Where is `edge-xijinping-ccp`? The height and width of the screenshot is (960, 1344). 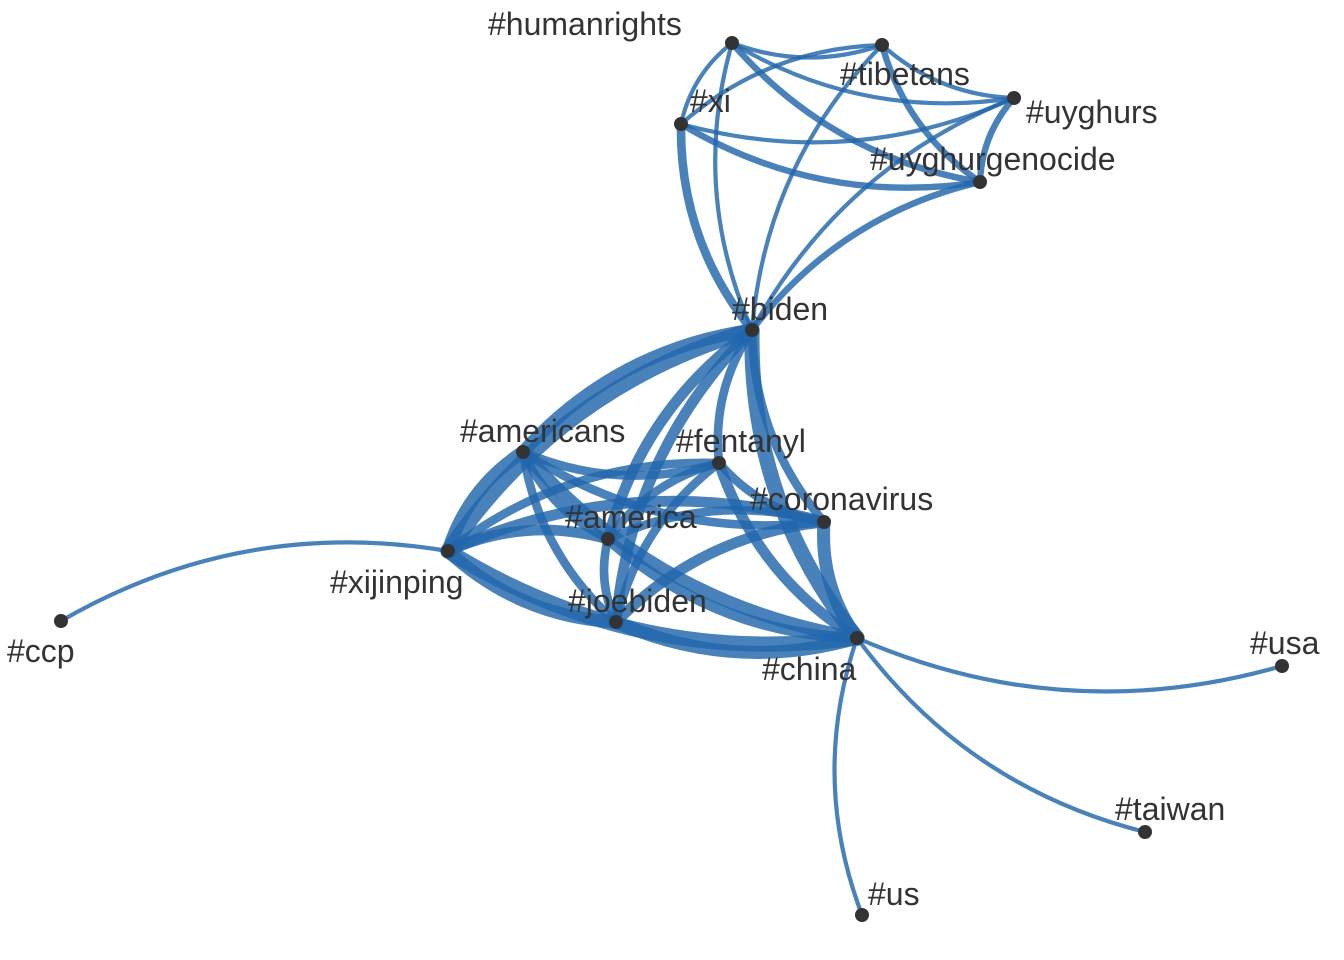
edge-xijinping-ccp is located at coordinates (254, 582).